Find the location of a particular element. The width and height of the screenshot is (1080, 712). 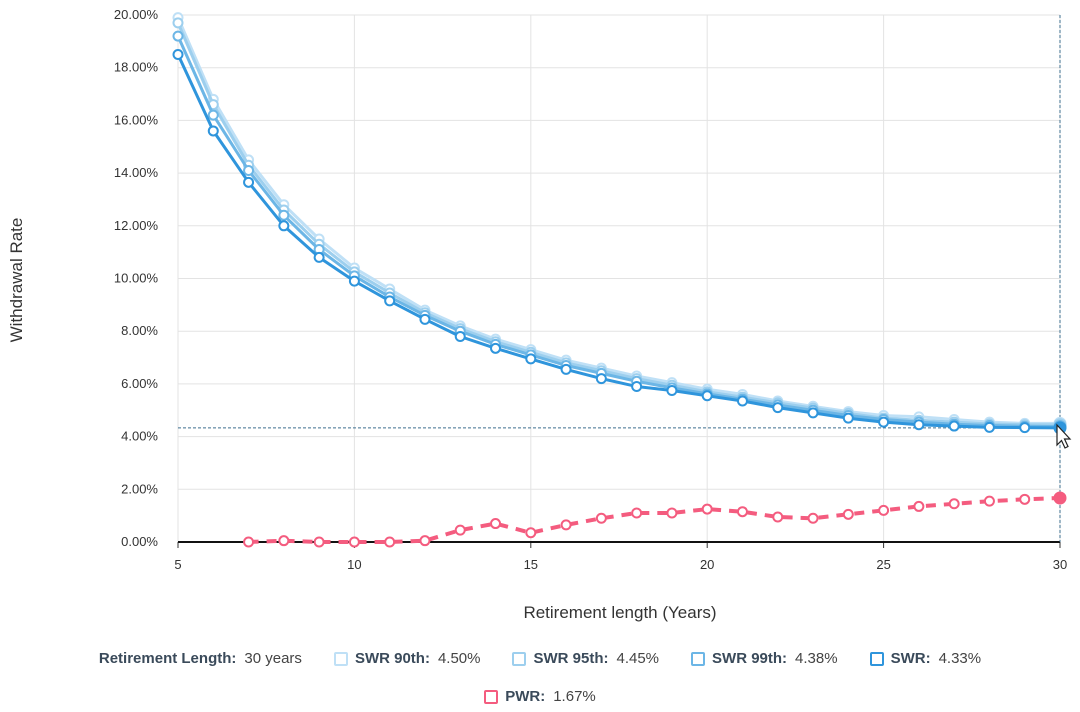

y-tick-label: 8.00% is located at coordinates (139, 330).